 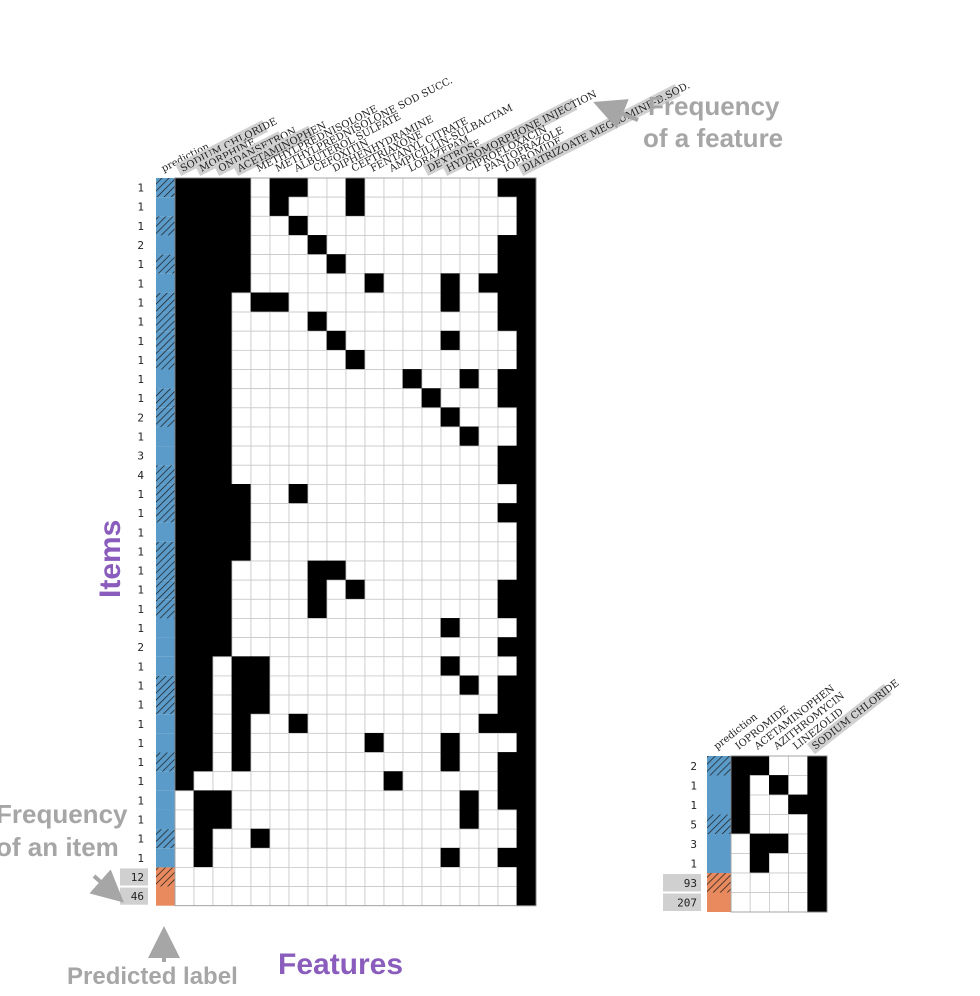 I want to click on predicted-label-annotation: Predicted label, so click(x=152, y=958).